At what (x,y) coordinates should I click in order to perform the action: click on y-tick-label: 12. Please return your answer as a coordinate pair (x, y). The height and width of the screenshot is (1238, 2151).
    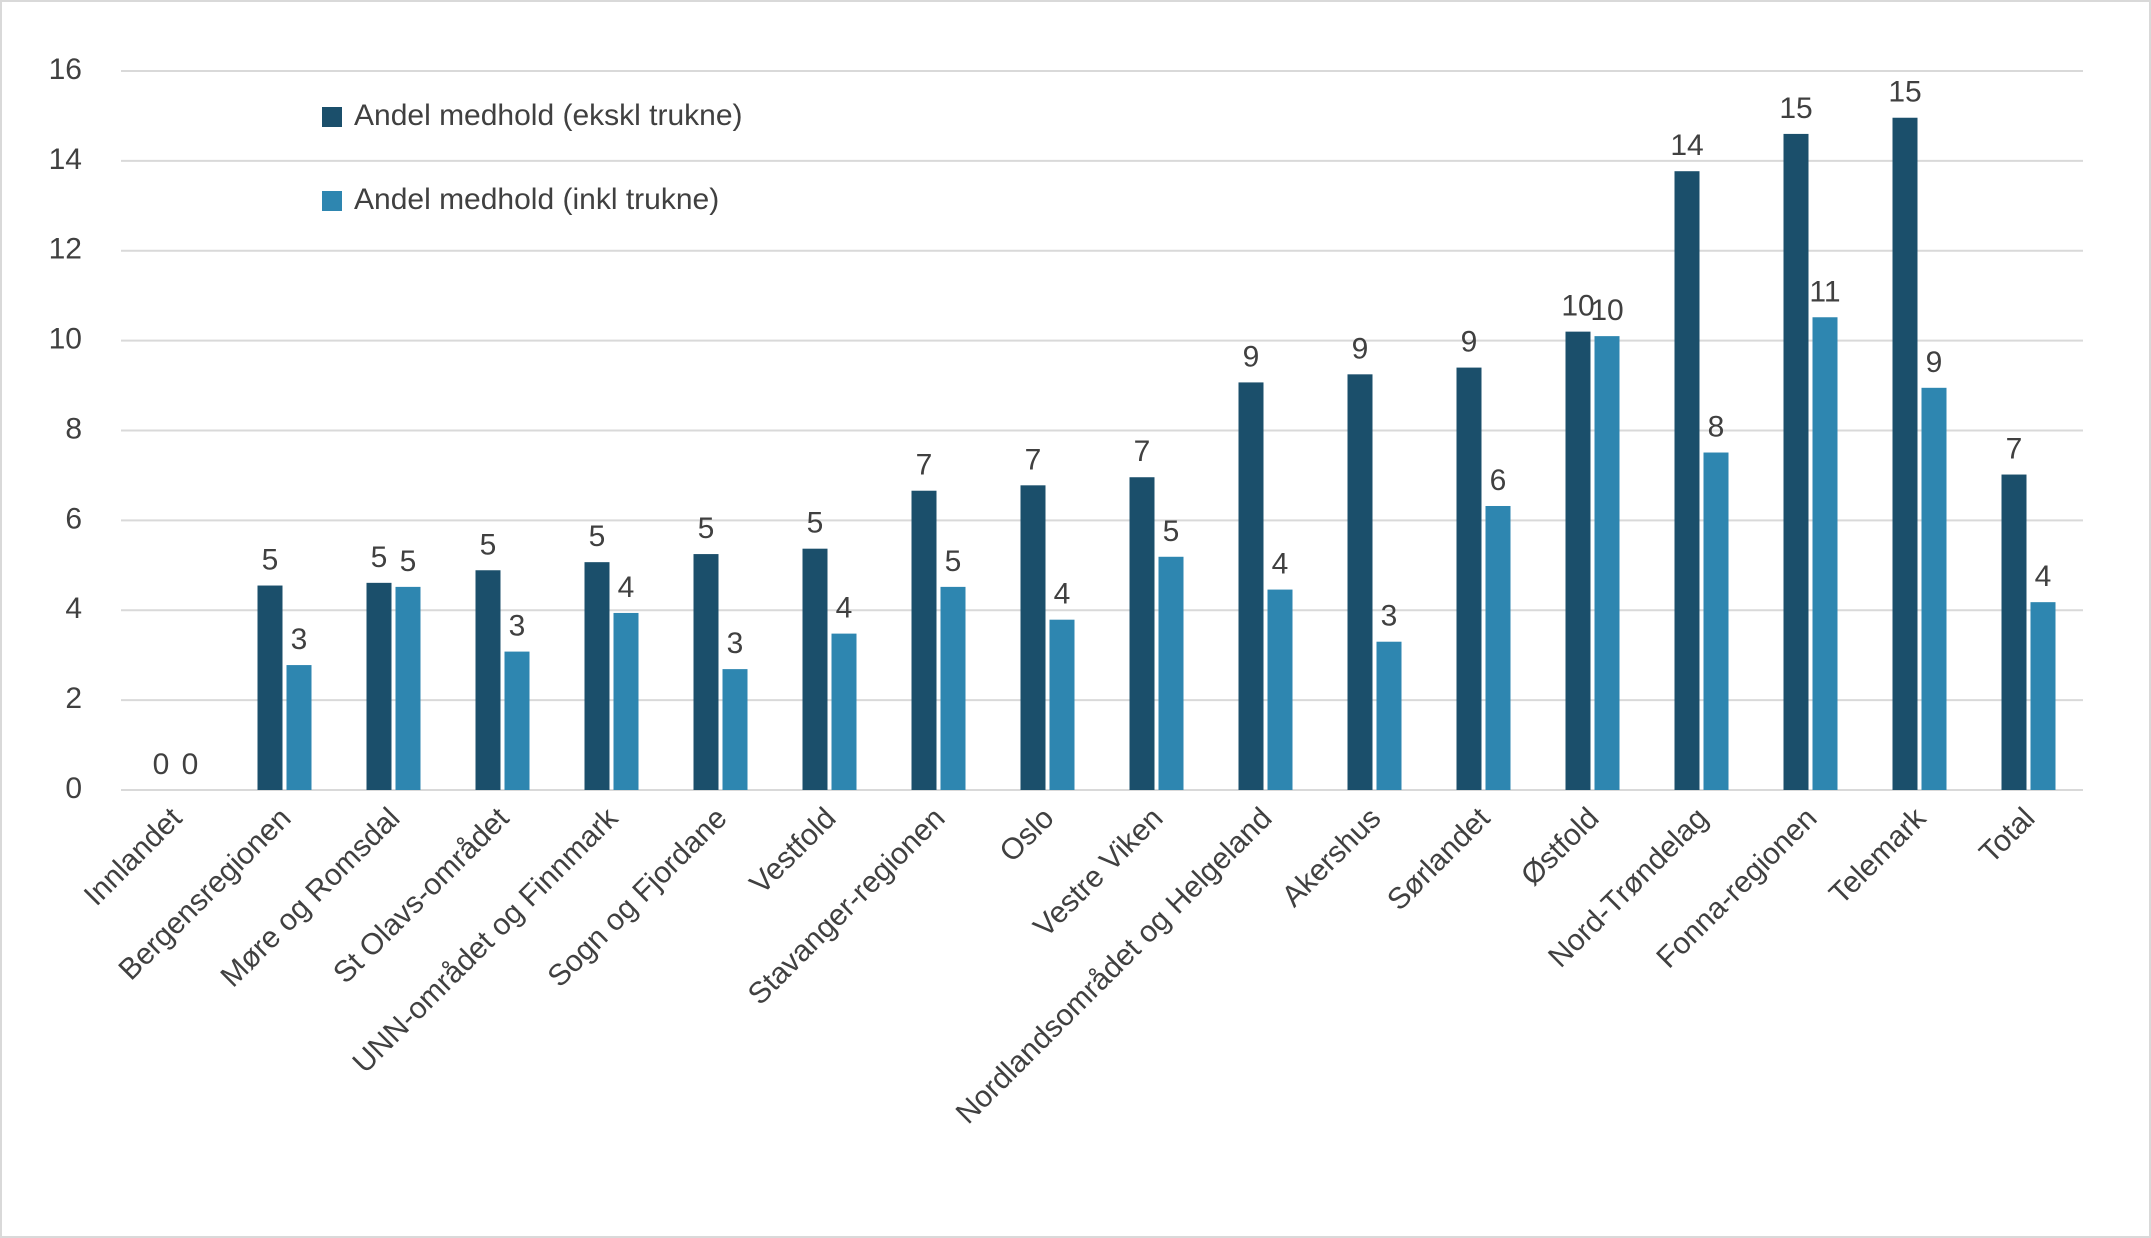
    Looking at the image, I should click on (65, 249).